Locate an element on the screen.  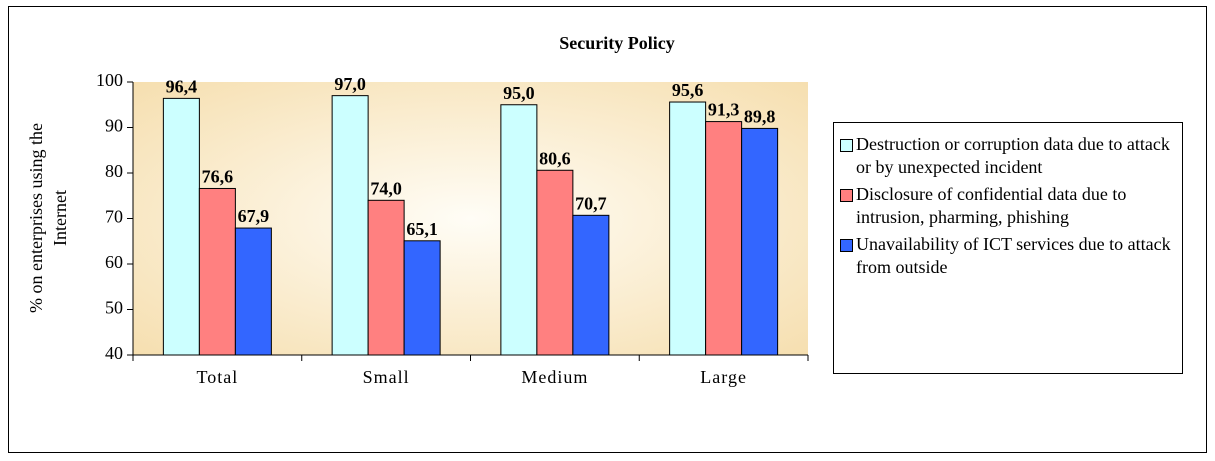
y-tick-label: 90 is located at coordinates (114, 126).